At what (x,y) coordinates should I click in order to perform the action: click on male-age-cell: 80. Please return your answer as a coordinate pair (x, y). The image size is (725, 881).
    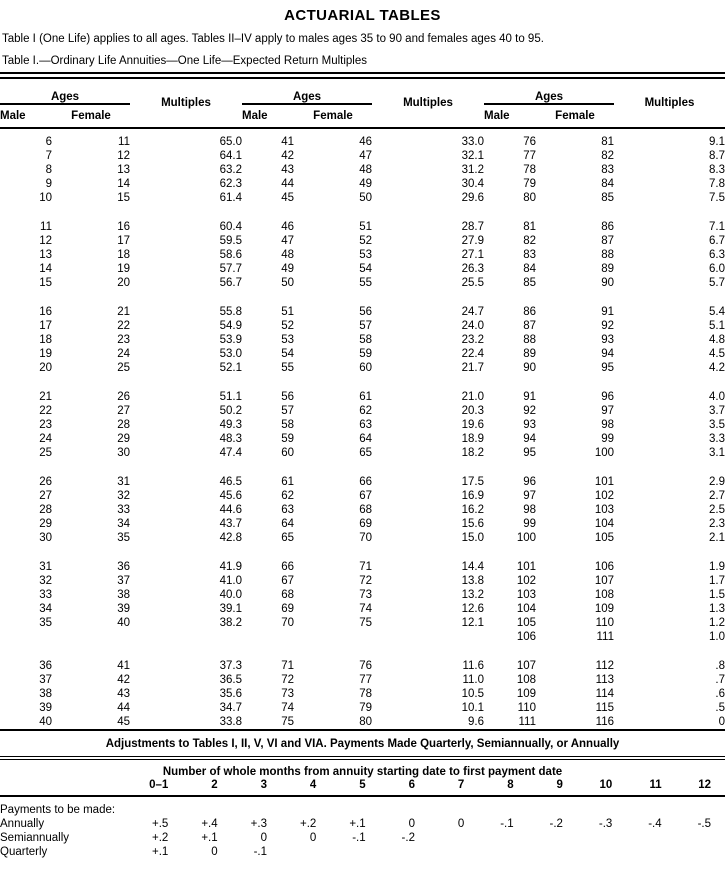
    Looking at the image, I should click on (529, 198).